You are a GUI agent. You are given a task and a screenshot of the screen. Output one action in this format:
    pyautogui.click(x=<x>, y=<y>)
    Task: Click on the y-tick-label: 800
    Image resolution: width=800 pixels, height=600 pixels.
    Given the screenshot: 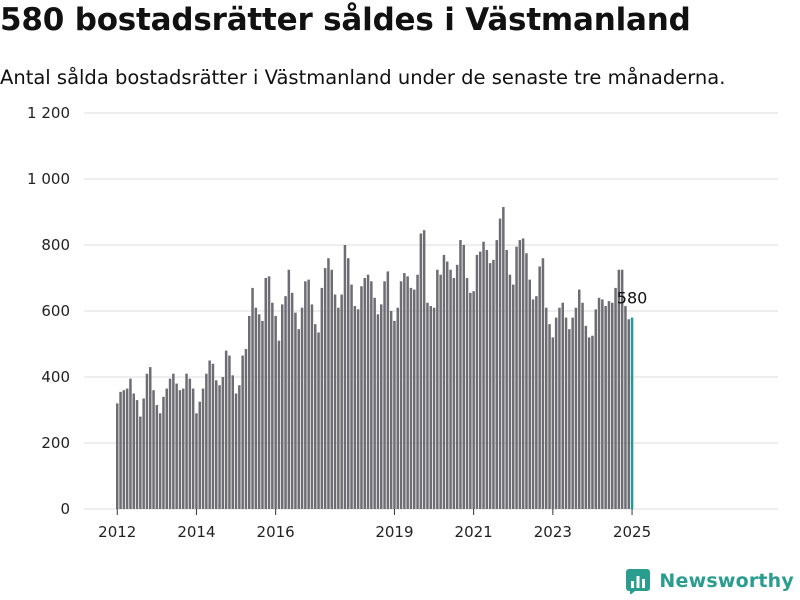 What is the action you would take?
    pyautogui.click(x=55, y=245)
    